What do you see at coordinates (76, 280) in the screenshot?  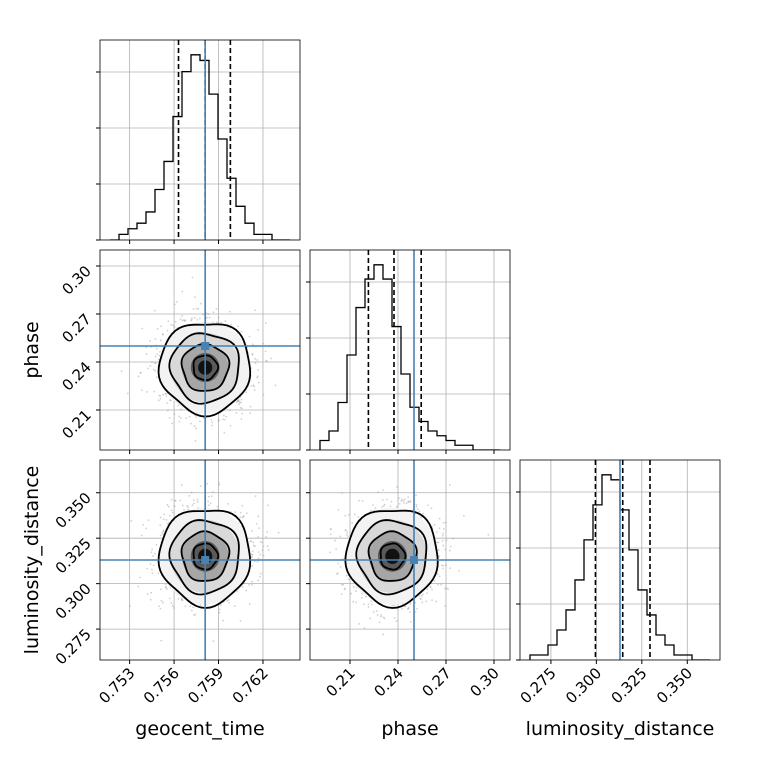 I see `y-tick-label: 0.30` at bounding box center [76, 280].